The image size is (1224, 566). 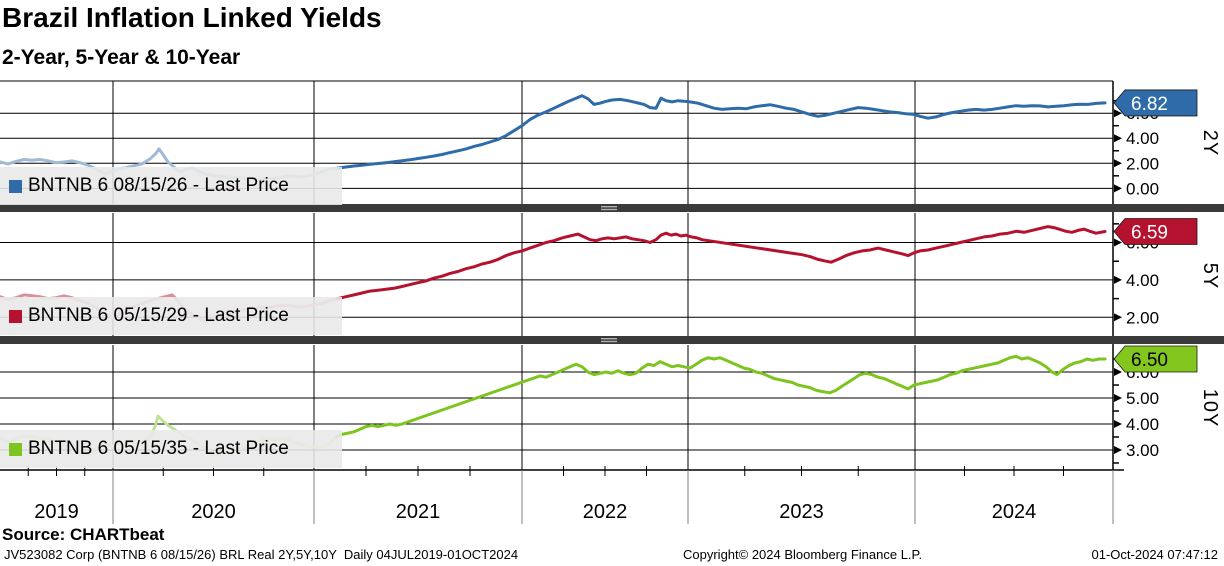 I want to click on x-tick-label: 2024, so click(x=1014, y=512).